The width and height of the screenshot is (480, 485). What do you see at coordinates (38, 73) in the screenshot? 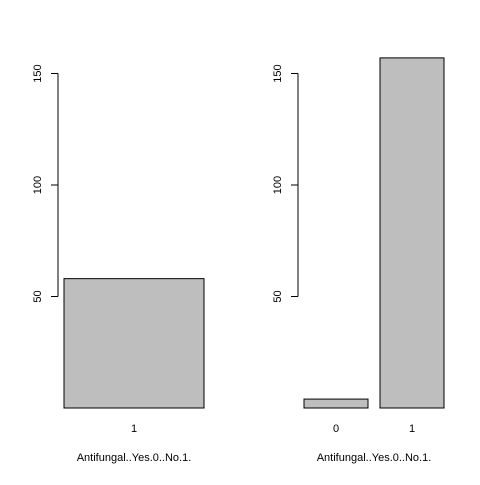
I see `left-y-tick-label-150: 150` at bounding box center [38, 73].